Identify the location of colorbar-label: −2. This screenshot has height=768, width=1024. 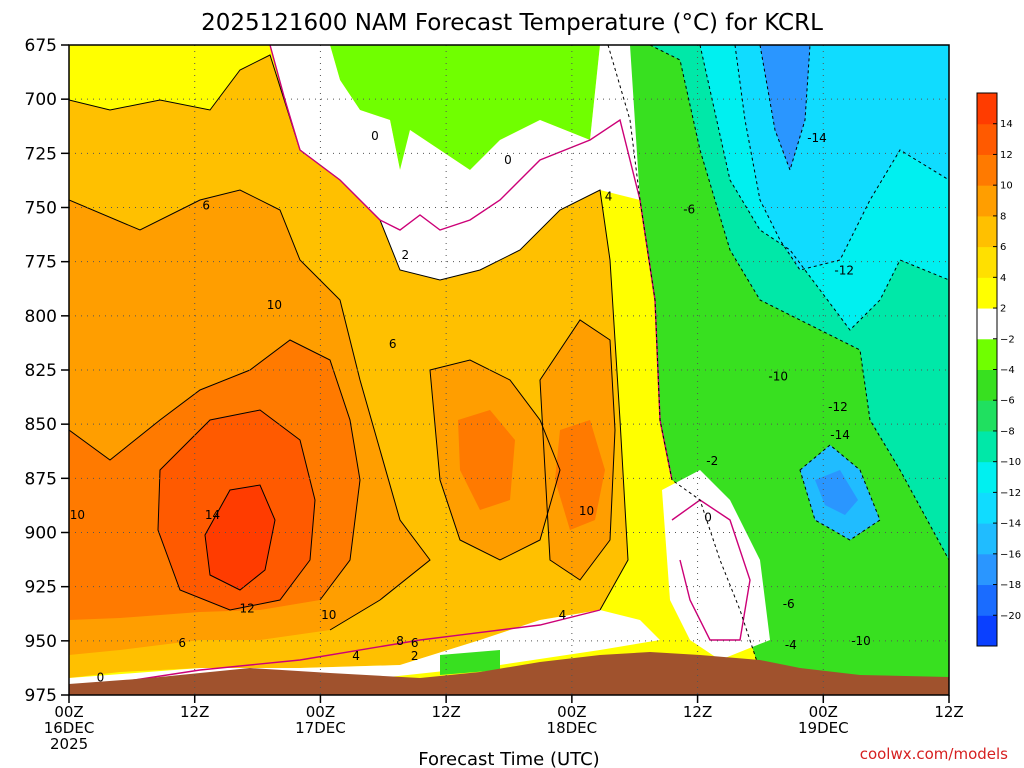
(1007, 339).